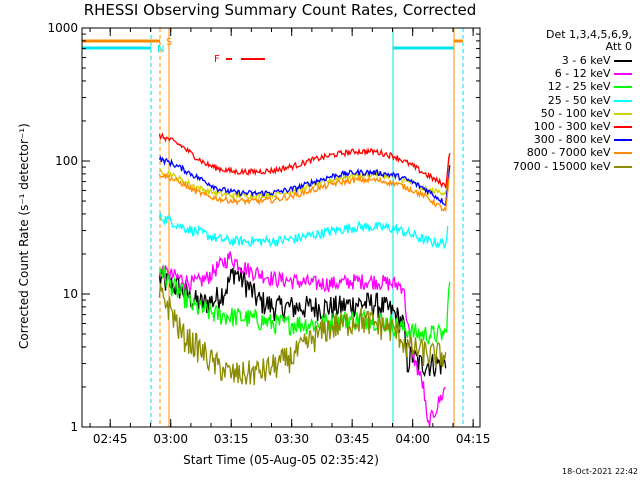 This screenshot has width=640, height=480. I want to click on x-tick-label: 03:30, so click(291, 439).